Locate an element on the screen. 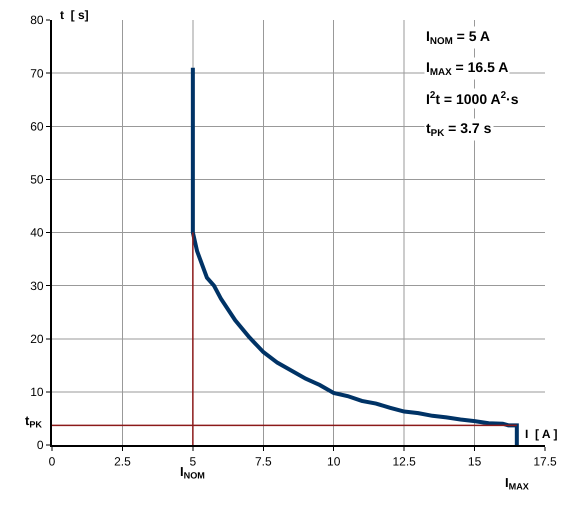  ref-line-label: t$_{PK}$ is located at coordinates (33, 421).